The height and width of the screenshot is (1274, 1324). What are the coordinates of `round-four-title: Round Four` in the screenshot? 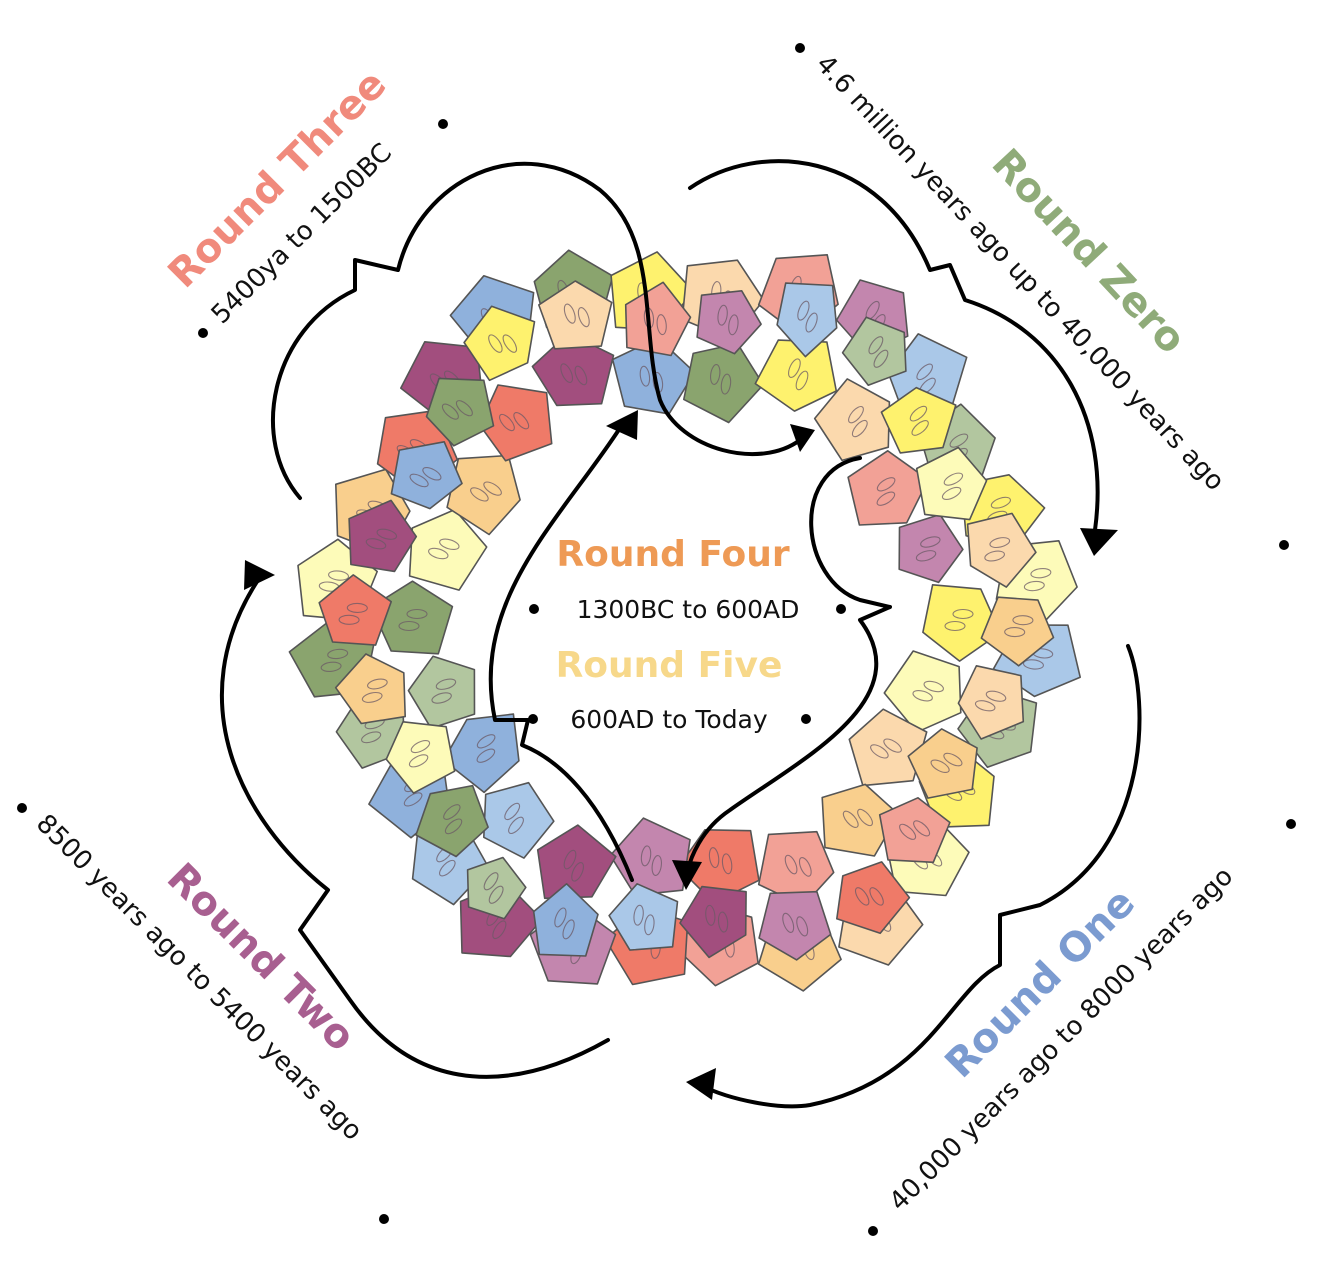 It's located at (673, 554).